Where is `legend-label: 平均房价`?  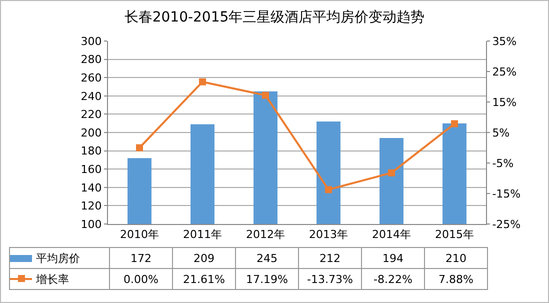
legend-label: 平均房价 is located at coordinates (58, 258).